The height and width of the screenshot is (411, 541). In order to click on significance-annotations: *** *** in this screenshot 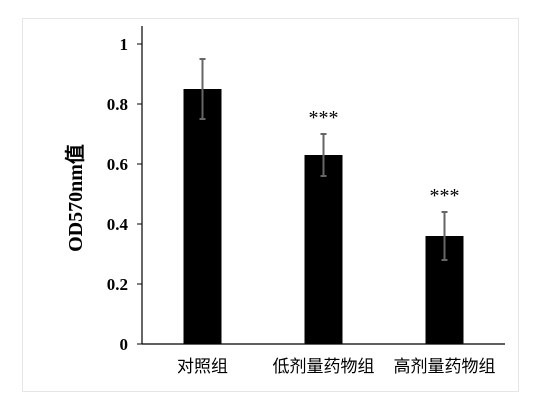, I will do `click(384, 157)`.